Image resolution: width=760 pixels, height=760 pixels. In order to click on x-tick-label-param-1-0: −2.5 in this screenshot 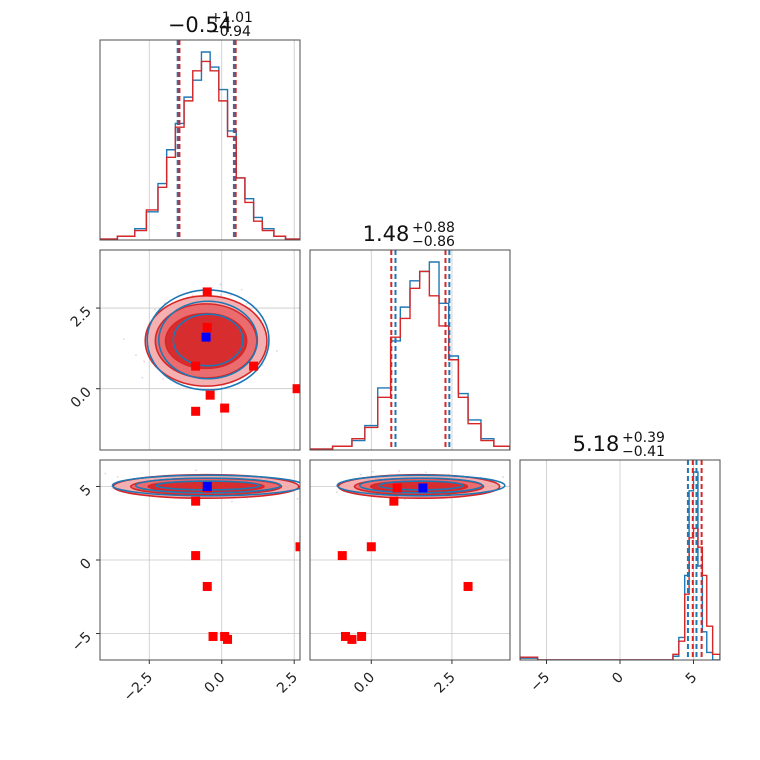, I will do `click(138, 687)`.